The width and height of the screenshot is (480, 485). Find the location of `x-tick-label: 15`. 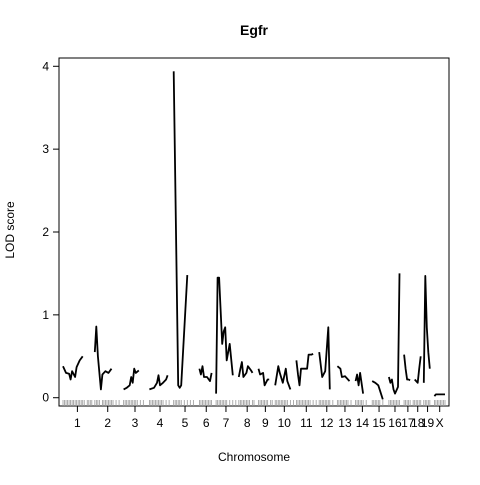

x-tick-label: 15 is located at coordinates (379, 423).